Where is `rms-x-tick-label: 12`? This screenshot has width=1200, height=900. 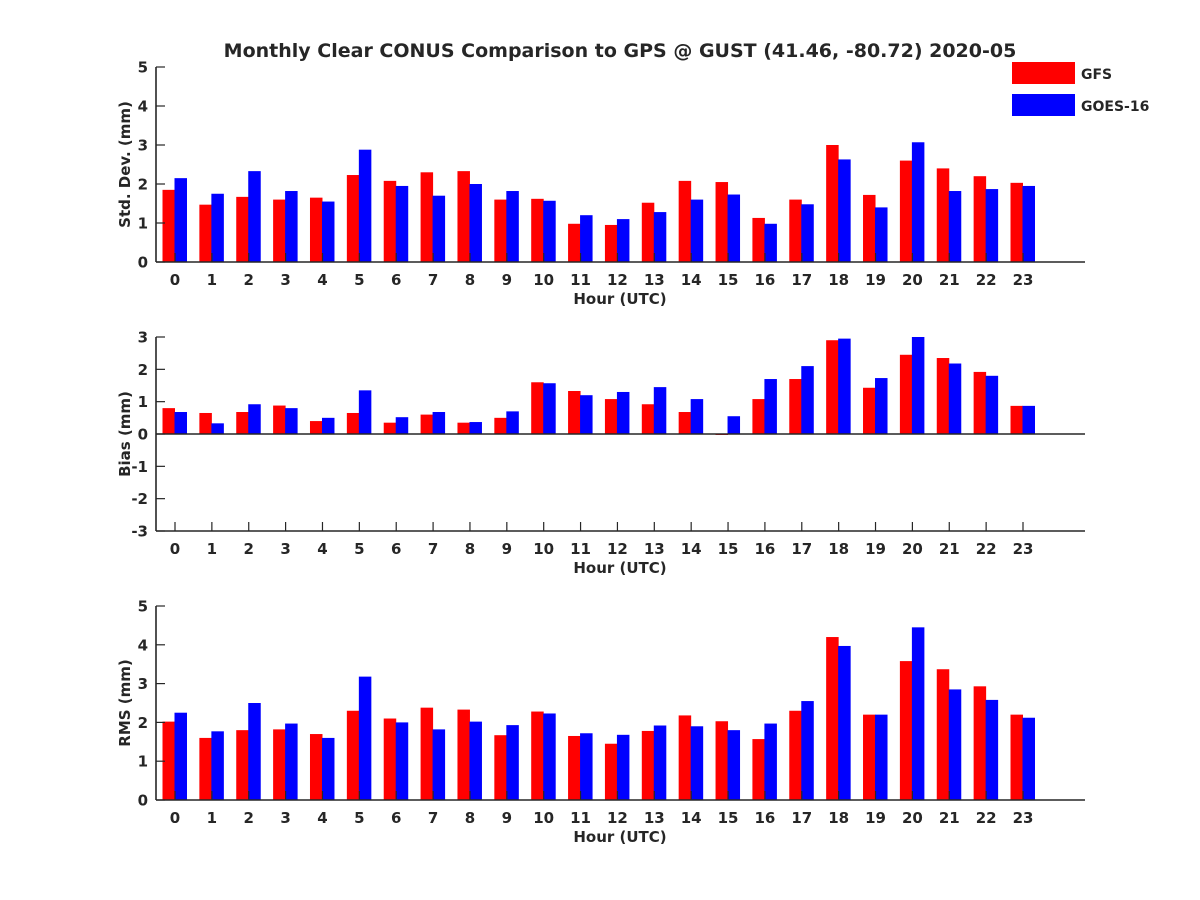
rms-x-tick-label: 12 is located at coordinates (617, 818).